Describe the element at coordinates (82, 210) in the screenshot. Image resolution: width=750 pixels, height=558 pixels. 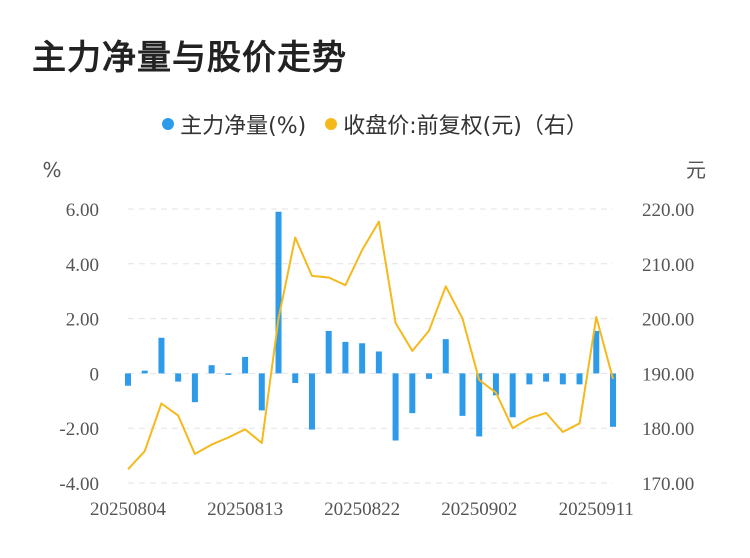
I see `left-tick-label: 6.00` at that location.